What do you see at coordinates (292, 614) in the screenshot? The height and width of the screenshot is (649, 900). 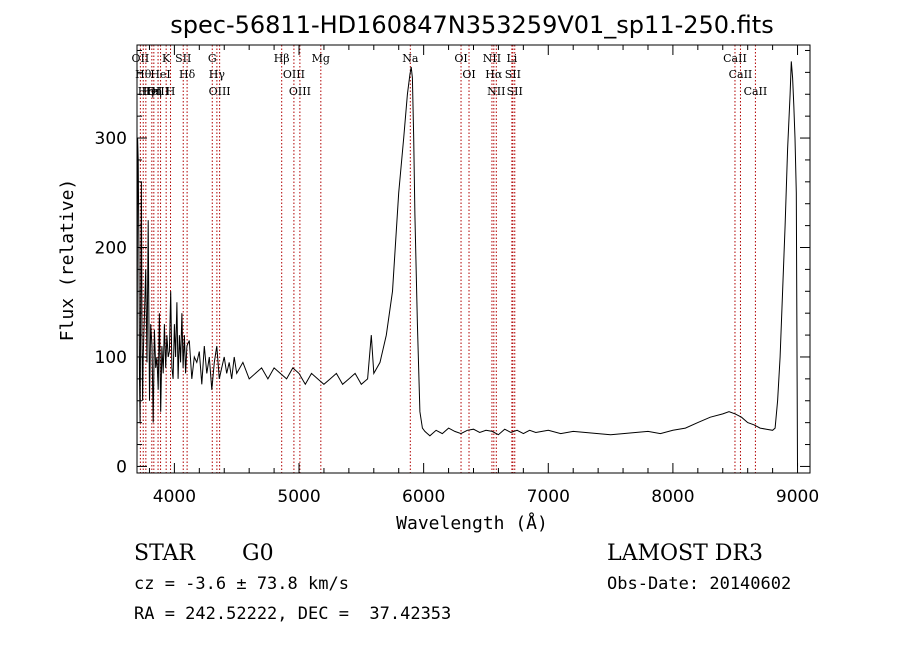 I see `coordinates: RA = 242.52222, DEC = 37.42353` at bounding box center [292, 614].